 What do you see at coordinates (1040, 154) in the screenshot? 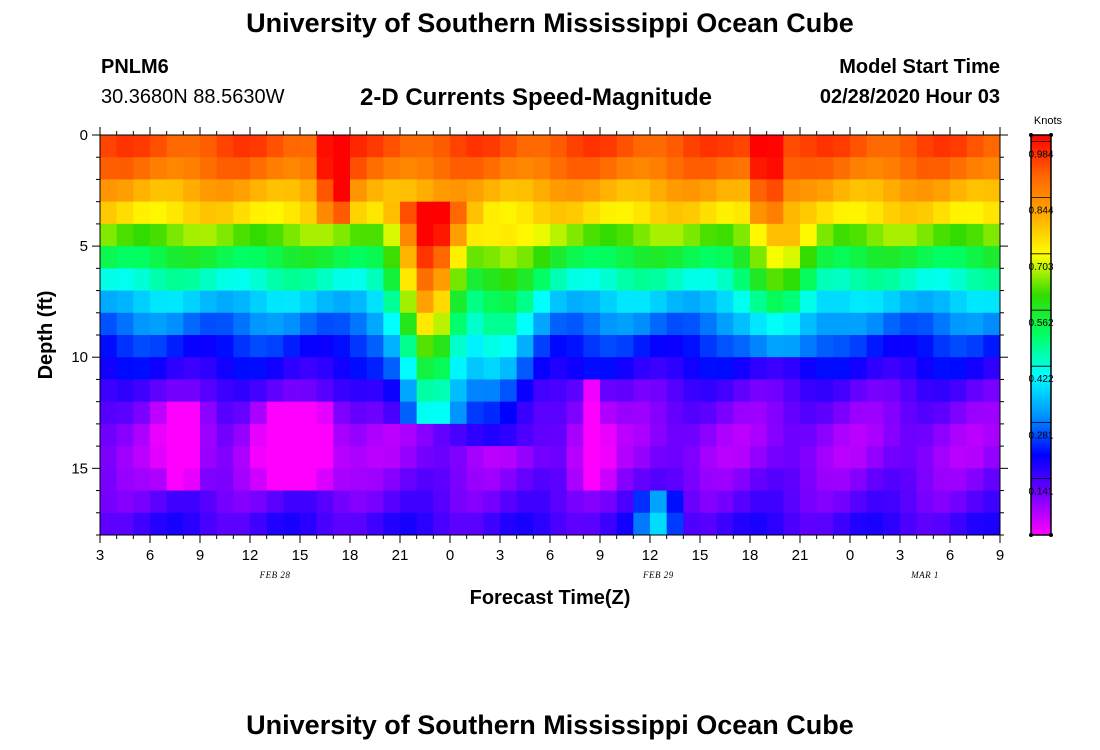
I see `colorbar-tick-label: 0.984` at bounding box center [1040, 154].